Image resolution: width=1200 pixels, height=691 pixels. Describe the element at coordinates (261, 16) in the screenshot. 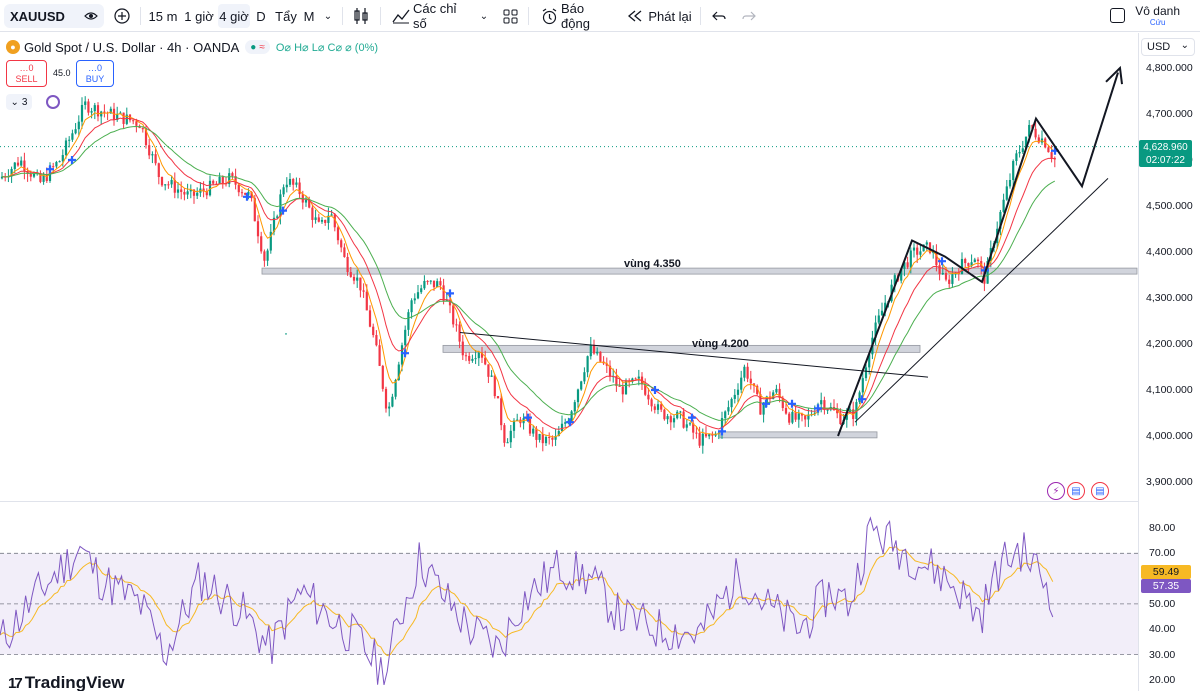

I see `timeframe-d: D` at that location.